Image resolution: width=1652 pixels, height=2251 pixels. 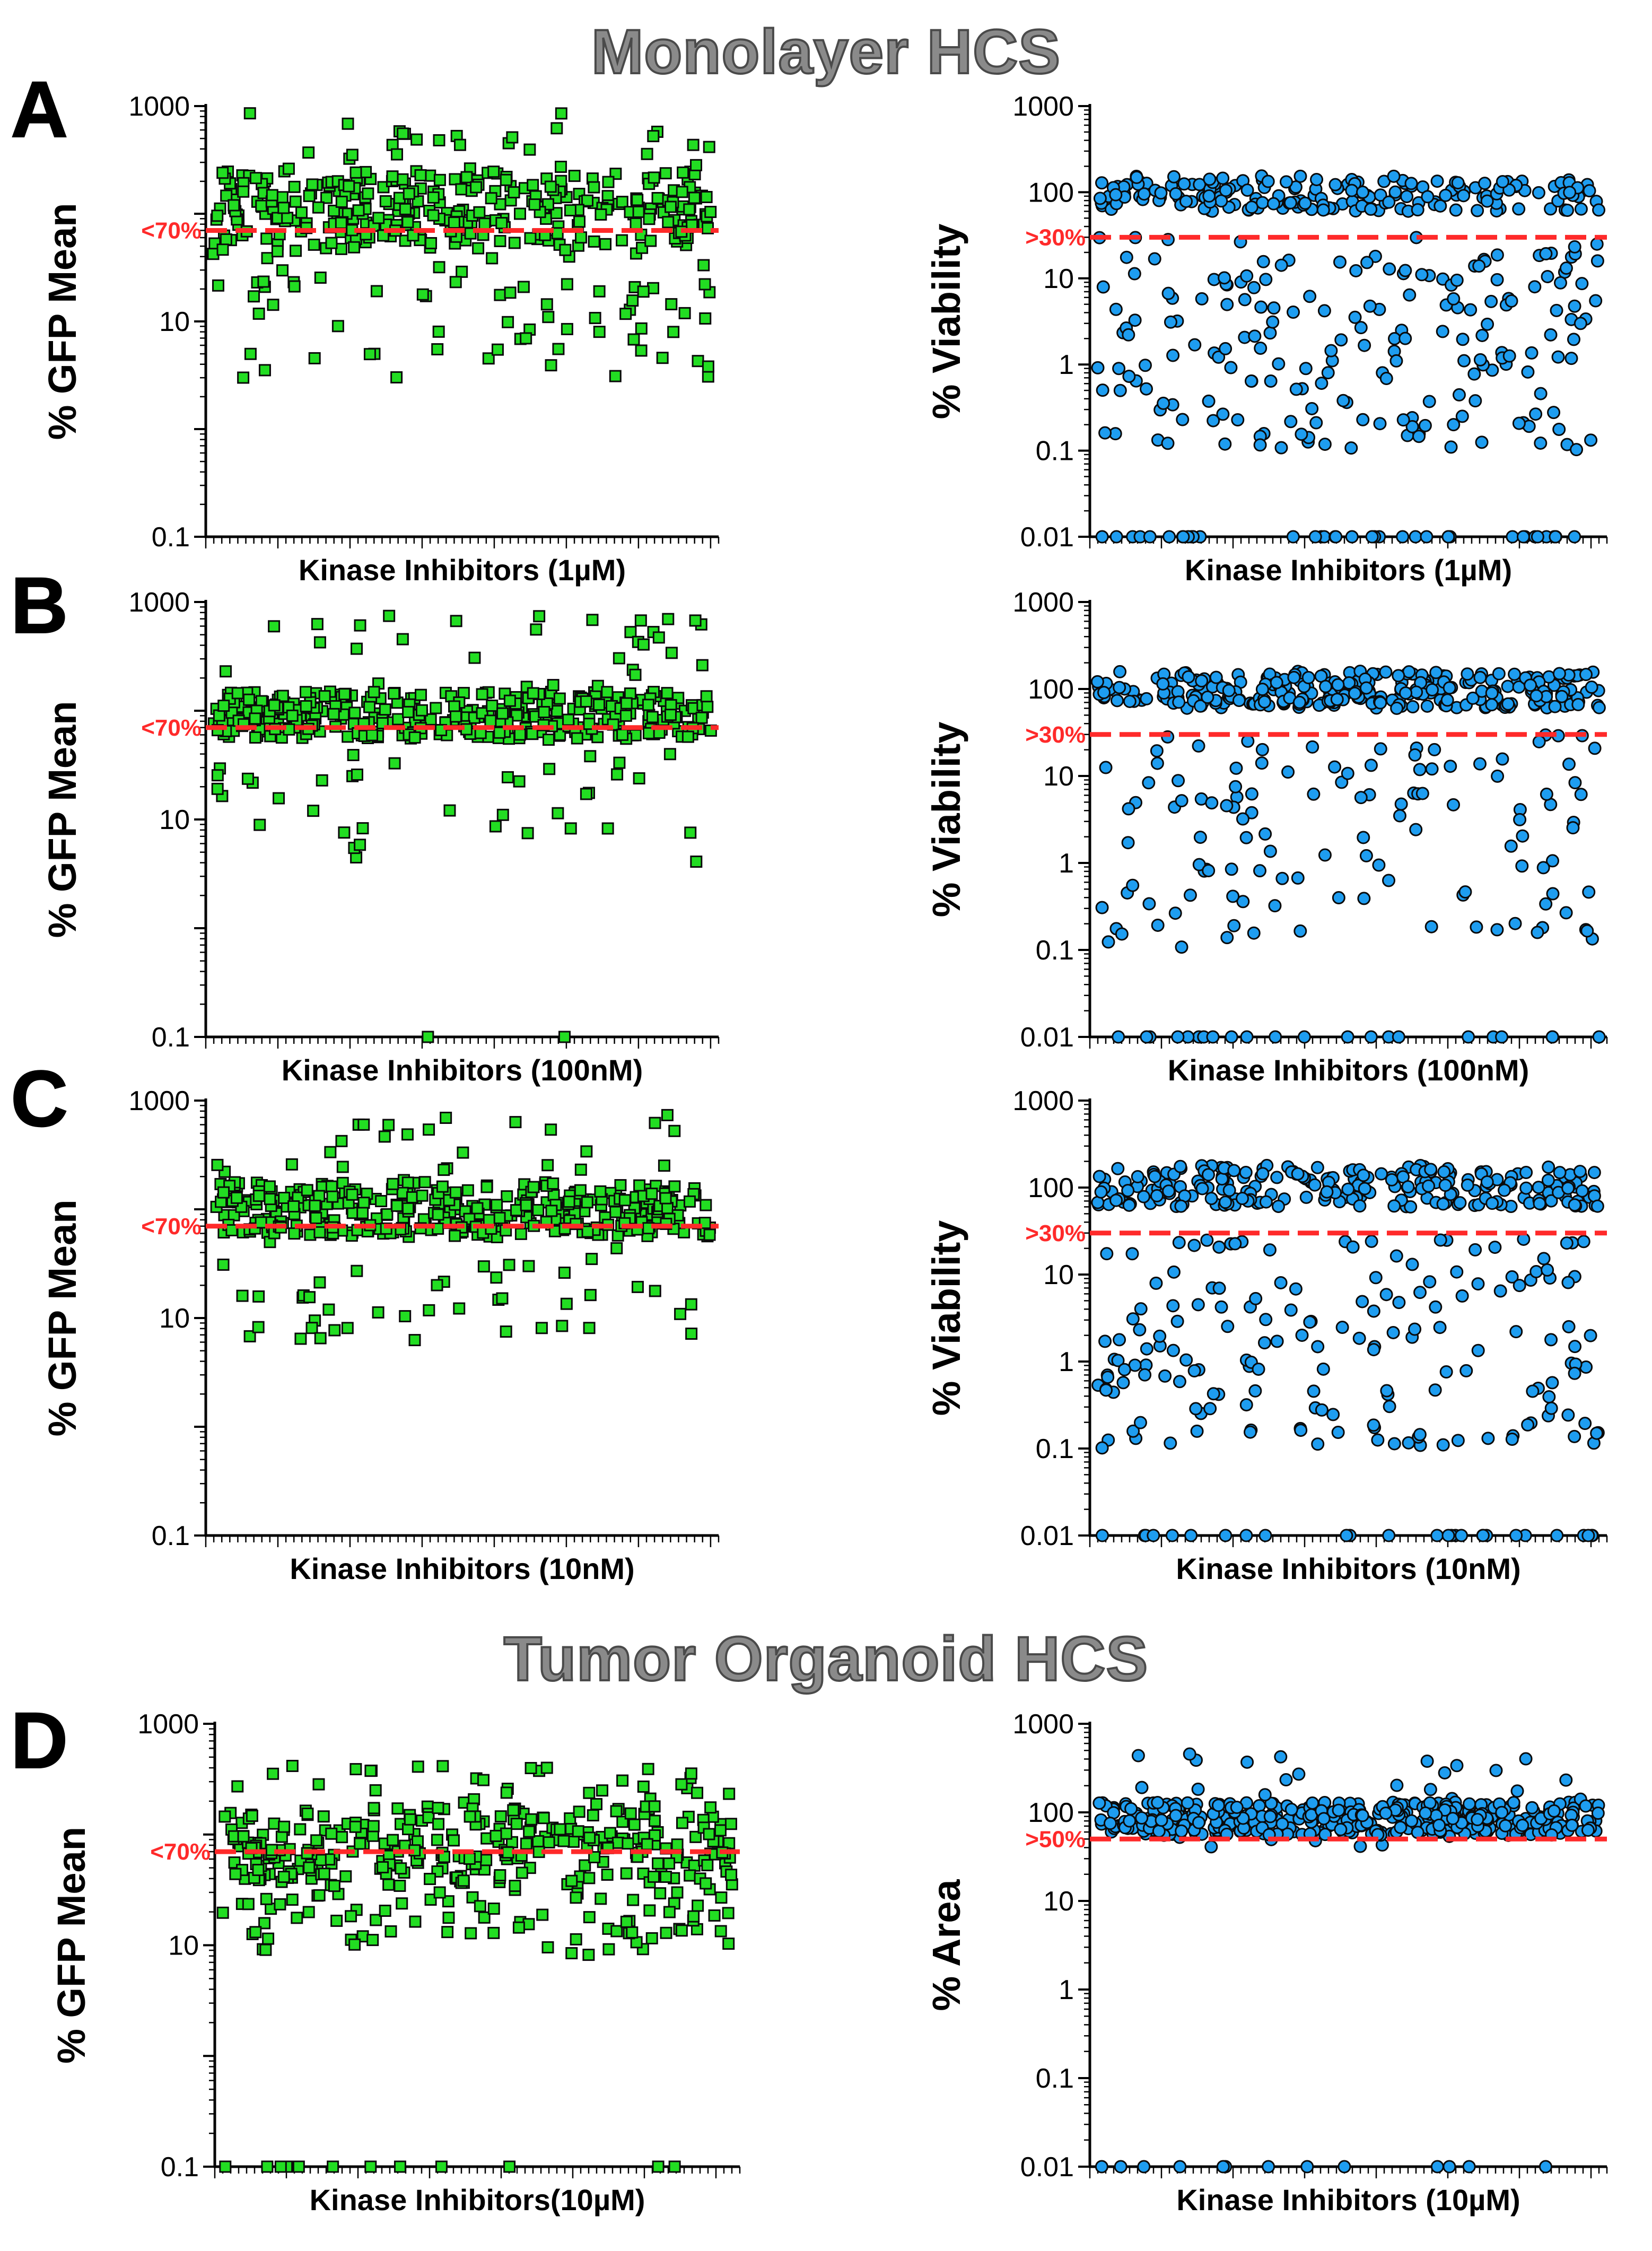 What do you see at coordinates (171, 1536) in the screenshot?
I see `y-tick-label: 0.1` at bounding box center [171, 1536].